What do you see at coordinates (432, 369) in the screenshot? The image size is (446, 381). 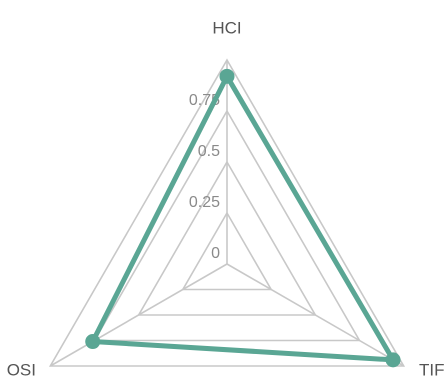 I see `axis-label-tif: TIF` at bounding box center [432, 369].